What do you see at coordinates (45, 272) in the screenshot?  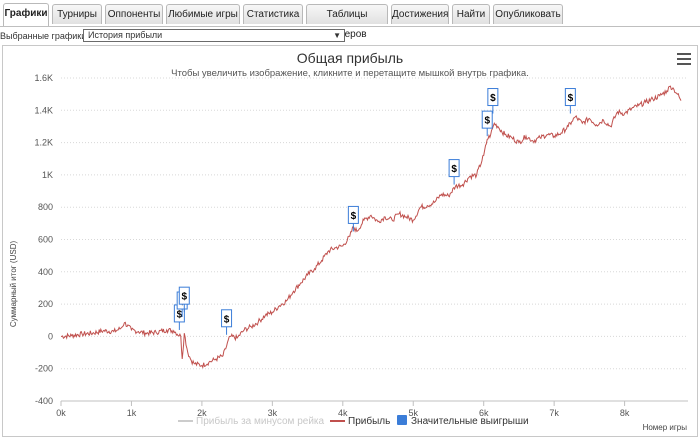 I see `y-tick-label: 400` at bounding box center [45, 272].